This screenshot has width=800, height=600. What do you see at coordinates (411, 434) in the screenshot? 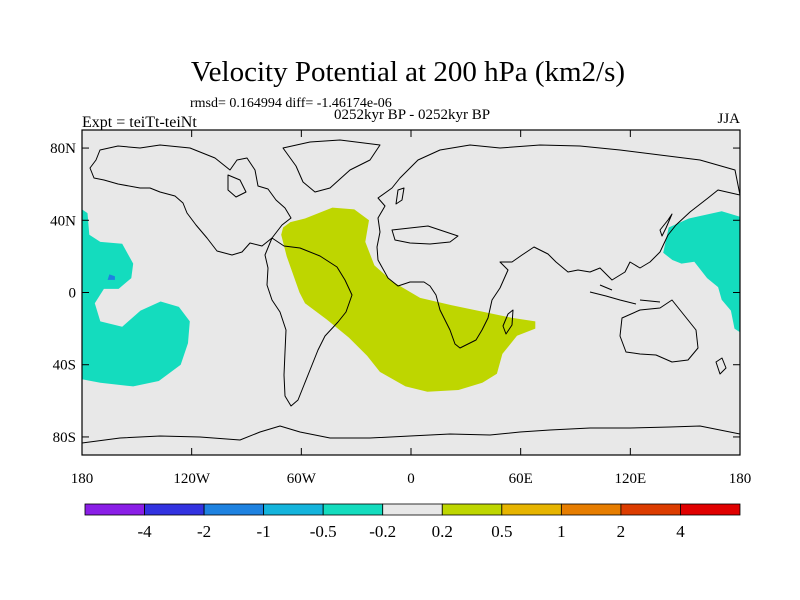
I see `coastline-antarctica` at bounding box center [411, 434].